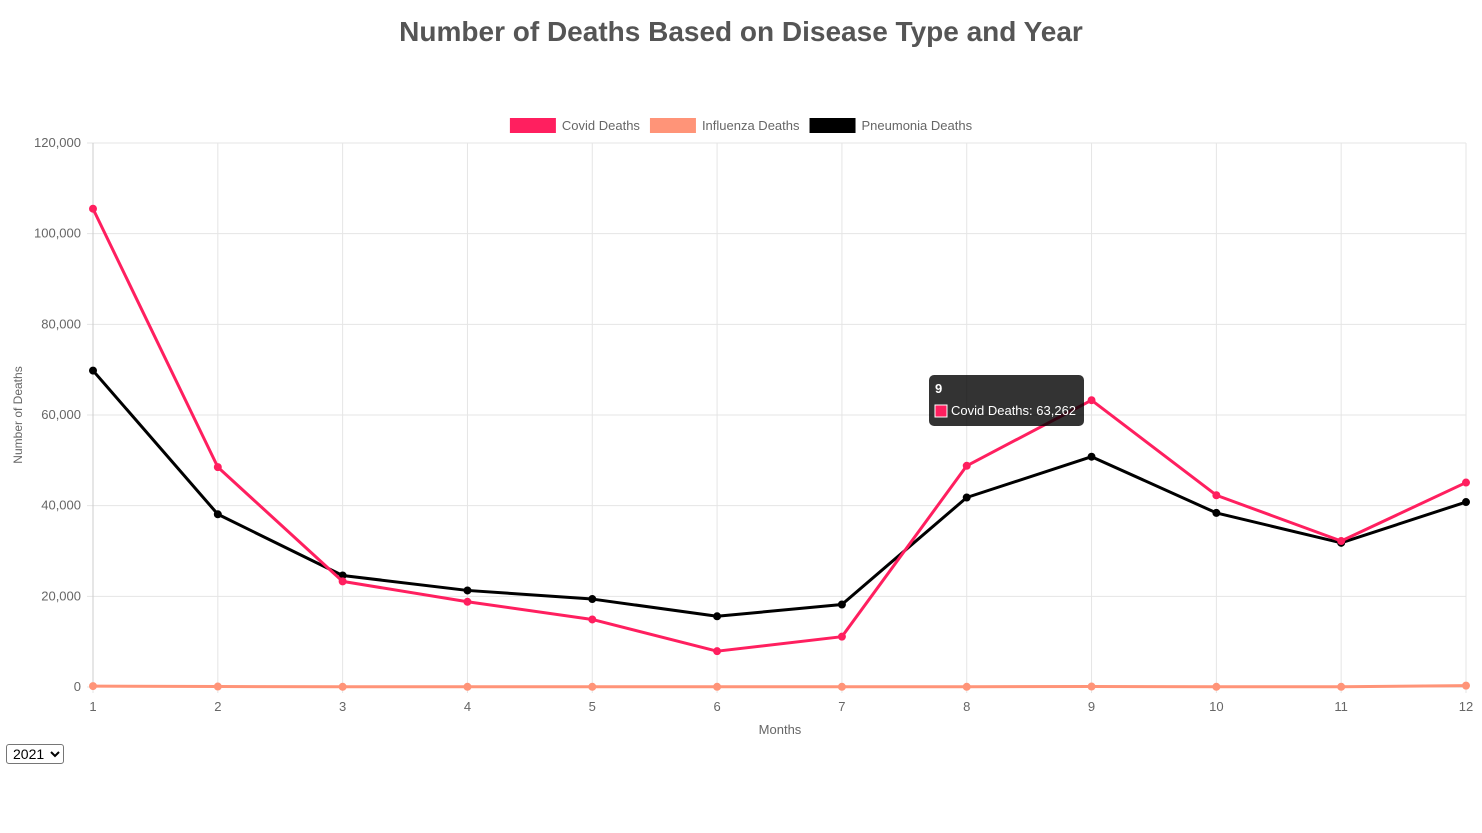 The width and height of the screenshot is (1482, 833). I want to click on legend-label: Covid Deaths, so click(601, 125).